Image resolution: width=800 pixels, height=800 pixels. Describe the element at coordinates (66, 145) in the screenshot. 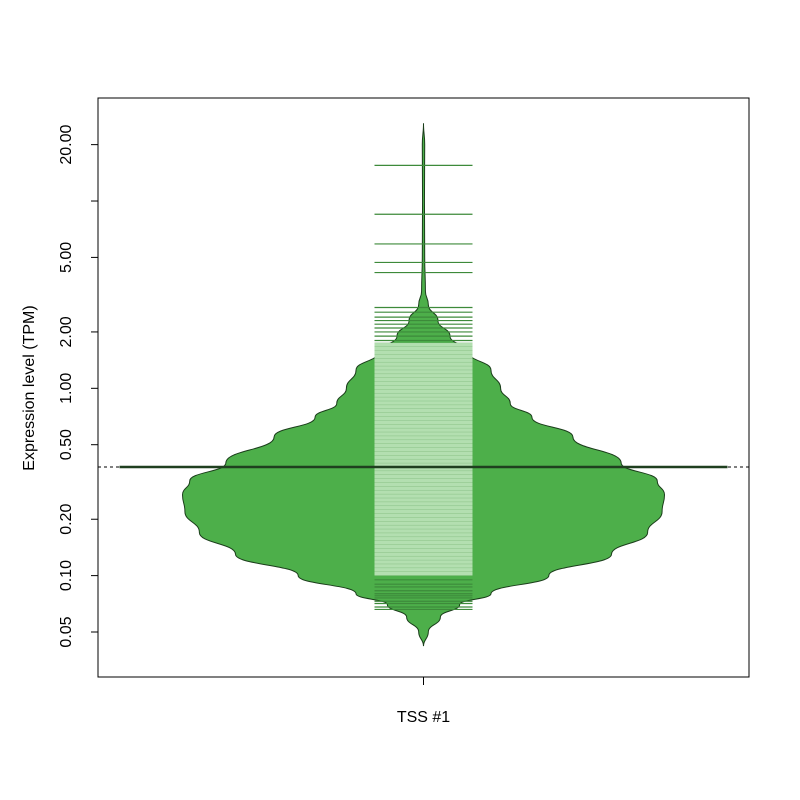

I see `y-tick-label: 20.00` at that location.